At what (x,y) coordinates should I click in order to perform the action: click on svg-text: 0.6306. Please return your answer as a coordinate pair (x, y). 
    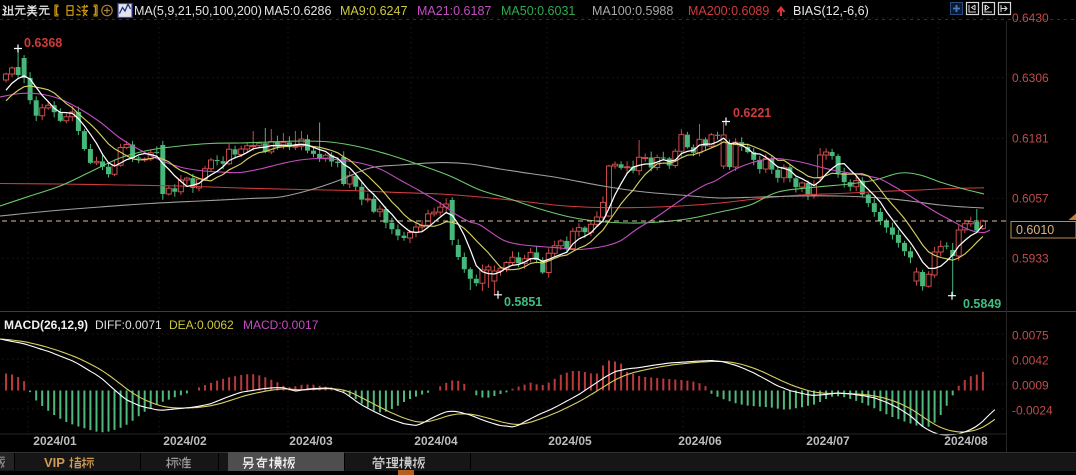
    Looking at the image, I should click on (1030, 78).